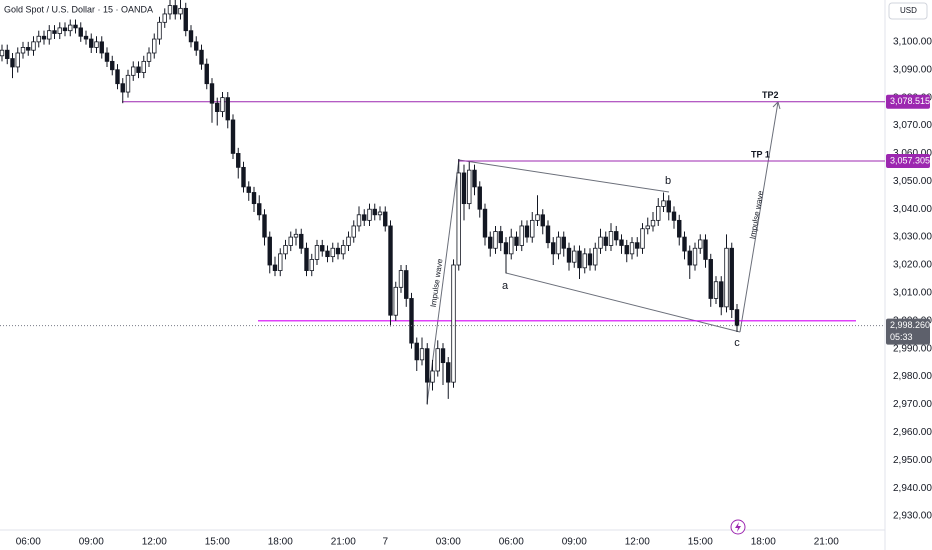 The width and height of the screenshot is (932, 550). What do you see at coordinates (912, 516) in the screenshot?
I see `y-tick-label: 2,930.000` at bounding box center [912, 516].